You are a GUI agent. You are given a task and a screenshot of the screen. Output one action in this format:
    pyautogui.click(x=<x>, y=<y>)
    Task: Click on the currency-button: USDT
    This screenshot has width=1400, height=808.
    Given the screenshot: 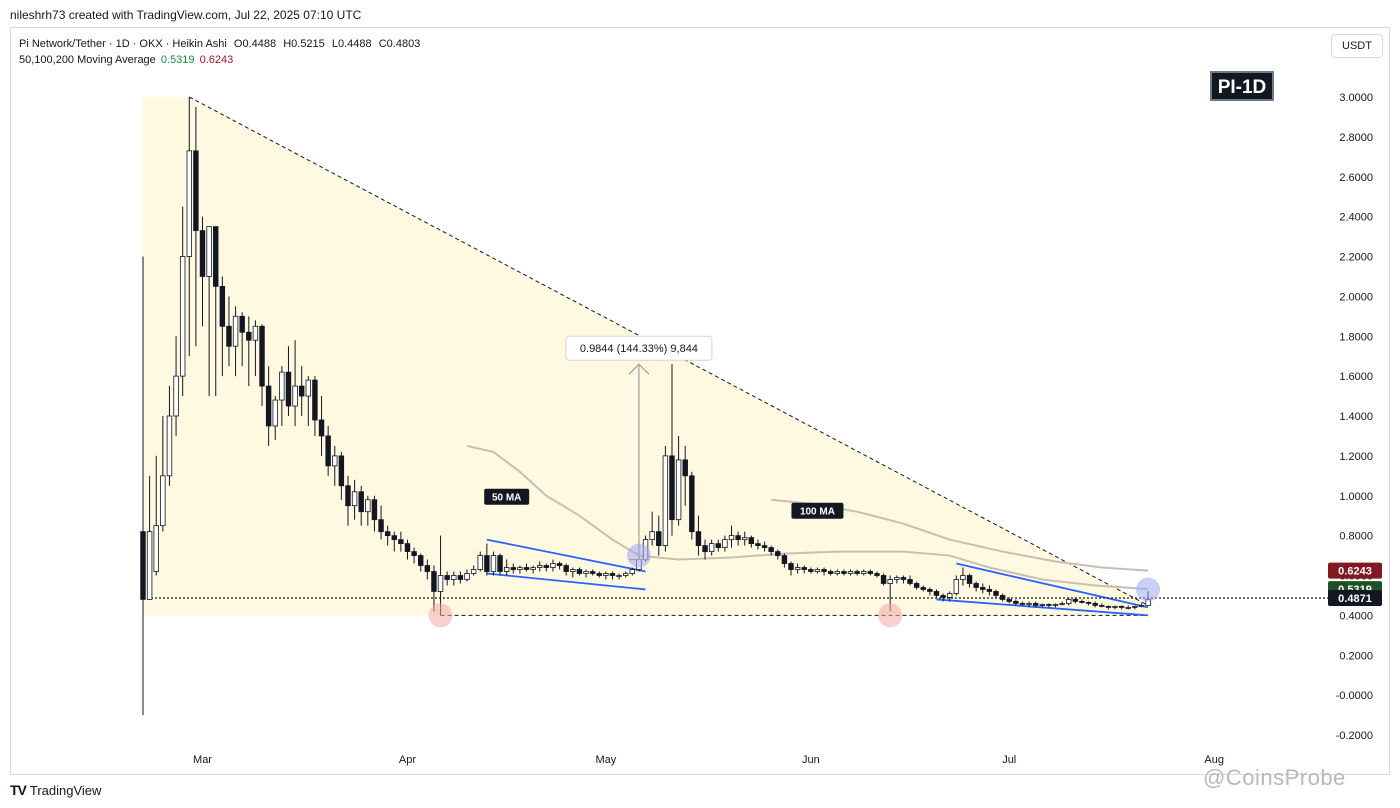 What is the action you would take?
    pyautogui.click(x=1357, y=46)
    